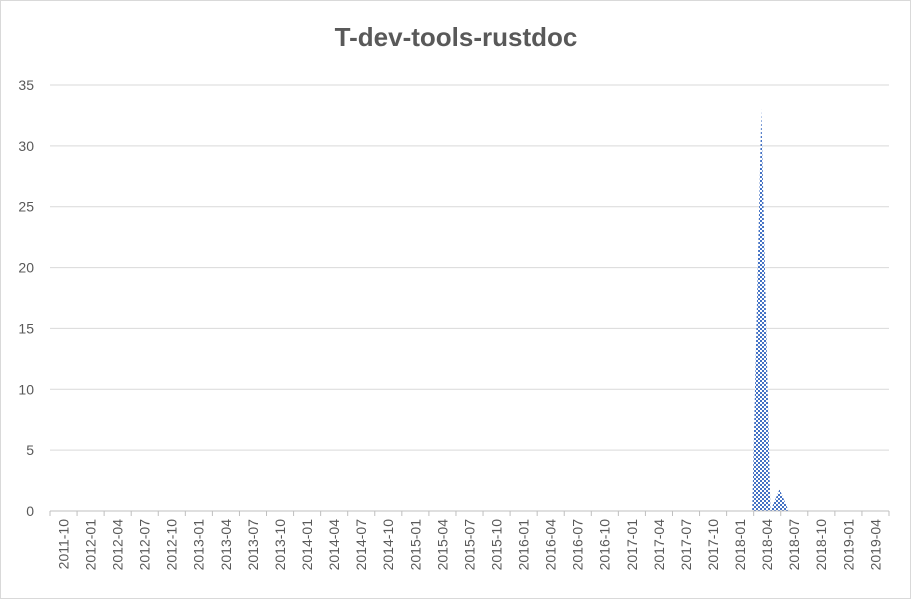 The width and height of the screenshot is (912, 600). I want to click on y-tick-label: 0, so click(30, 511).